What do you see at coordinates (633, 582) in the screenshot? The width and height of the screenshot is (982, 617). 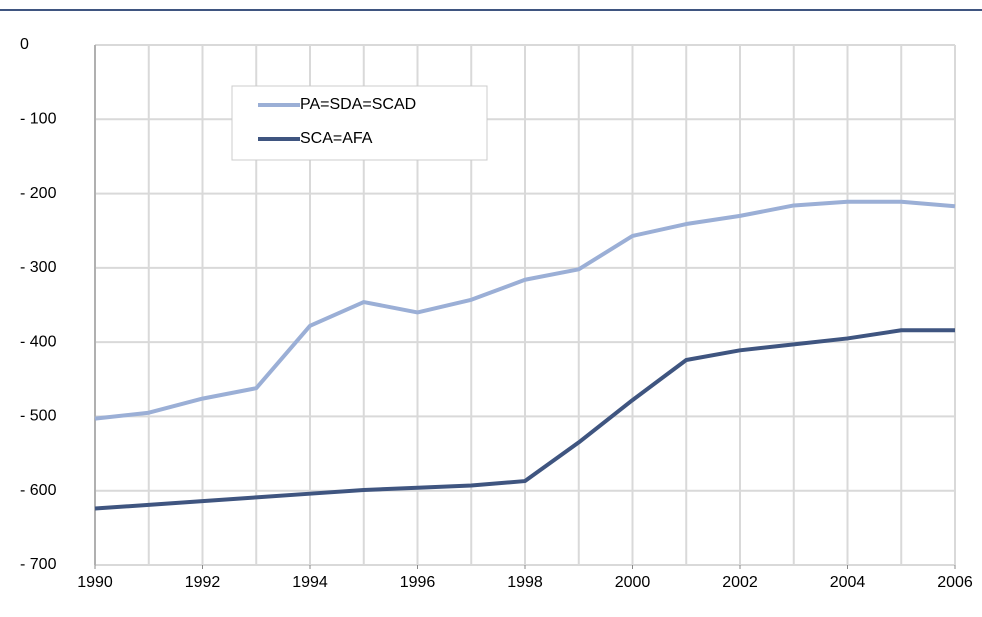 I see `x-tick-label: 2000` at bounding box center [633, 582].